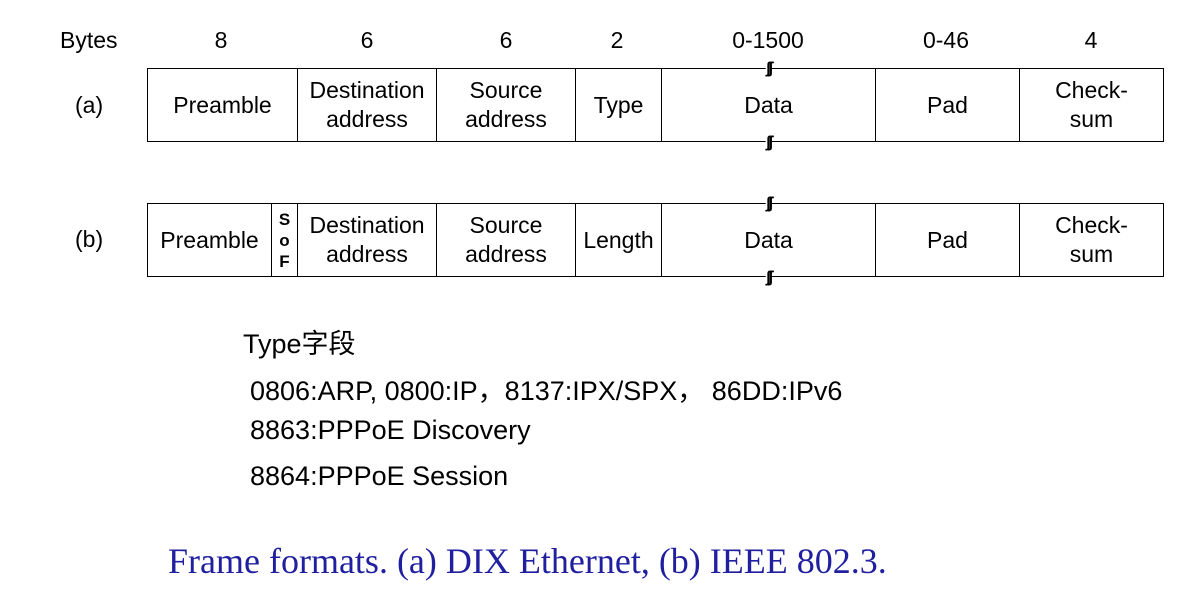 This screenshot has width=1195, height=603. I want to click on sof-letter: o, so click(284, 240).